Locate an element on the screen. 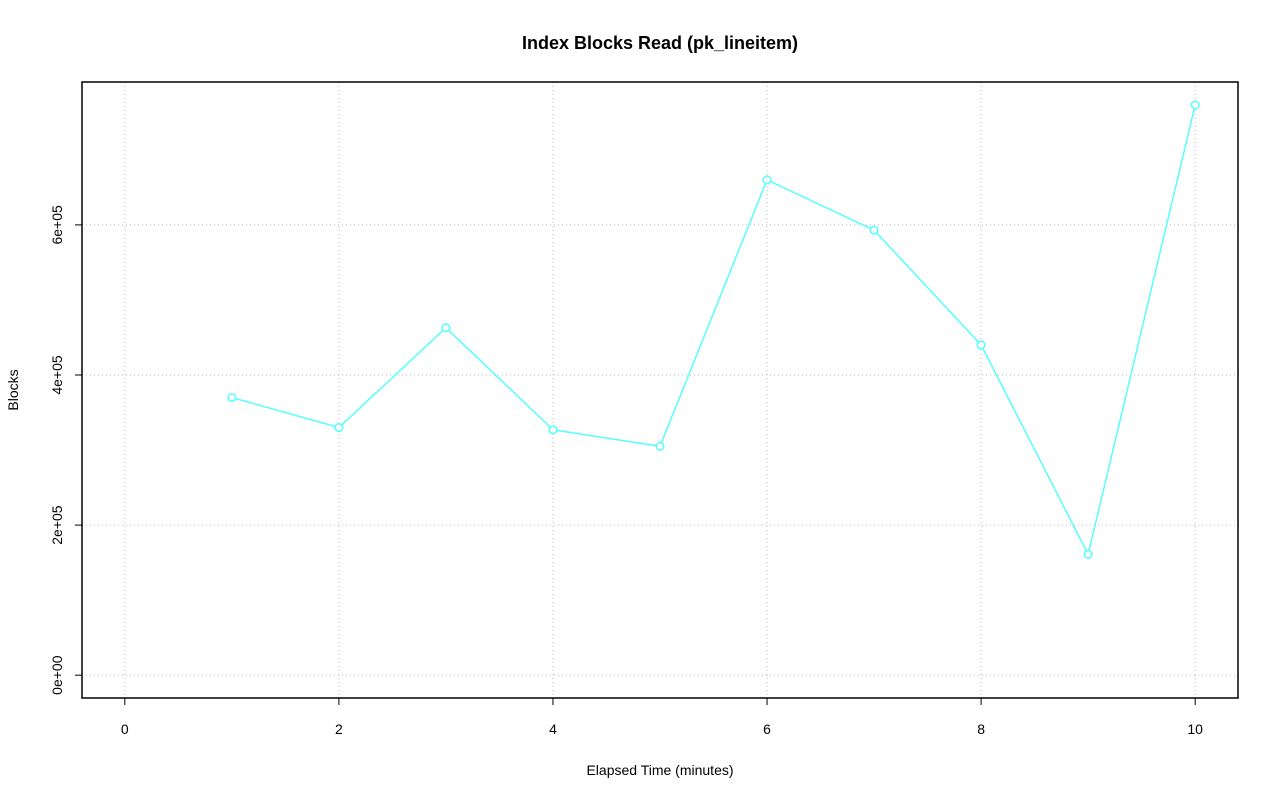 The height and width of the screenshot is (801, 1280). x-axis-label: Elapsed Time (minutes) is located at coordinates (659, 770).